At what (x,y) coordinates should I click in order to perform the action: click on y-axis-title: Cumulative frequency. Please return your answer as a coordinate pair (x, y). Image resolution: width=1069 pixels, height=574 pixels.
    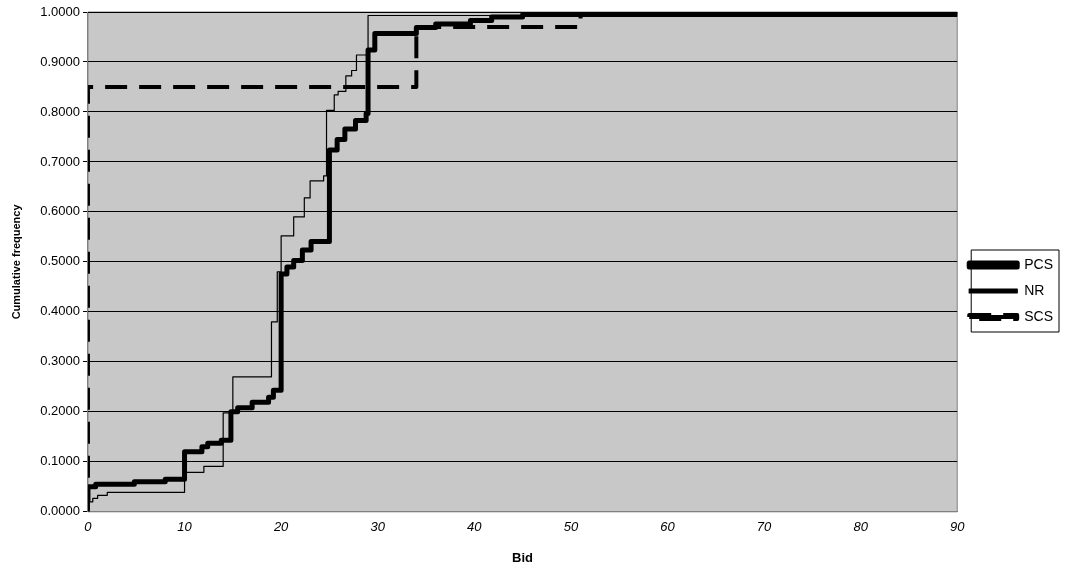
    Looking at the image, I should click on (15, 261).